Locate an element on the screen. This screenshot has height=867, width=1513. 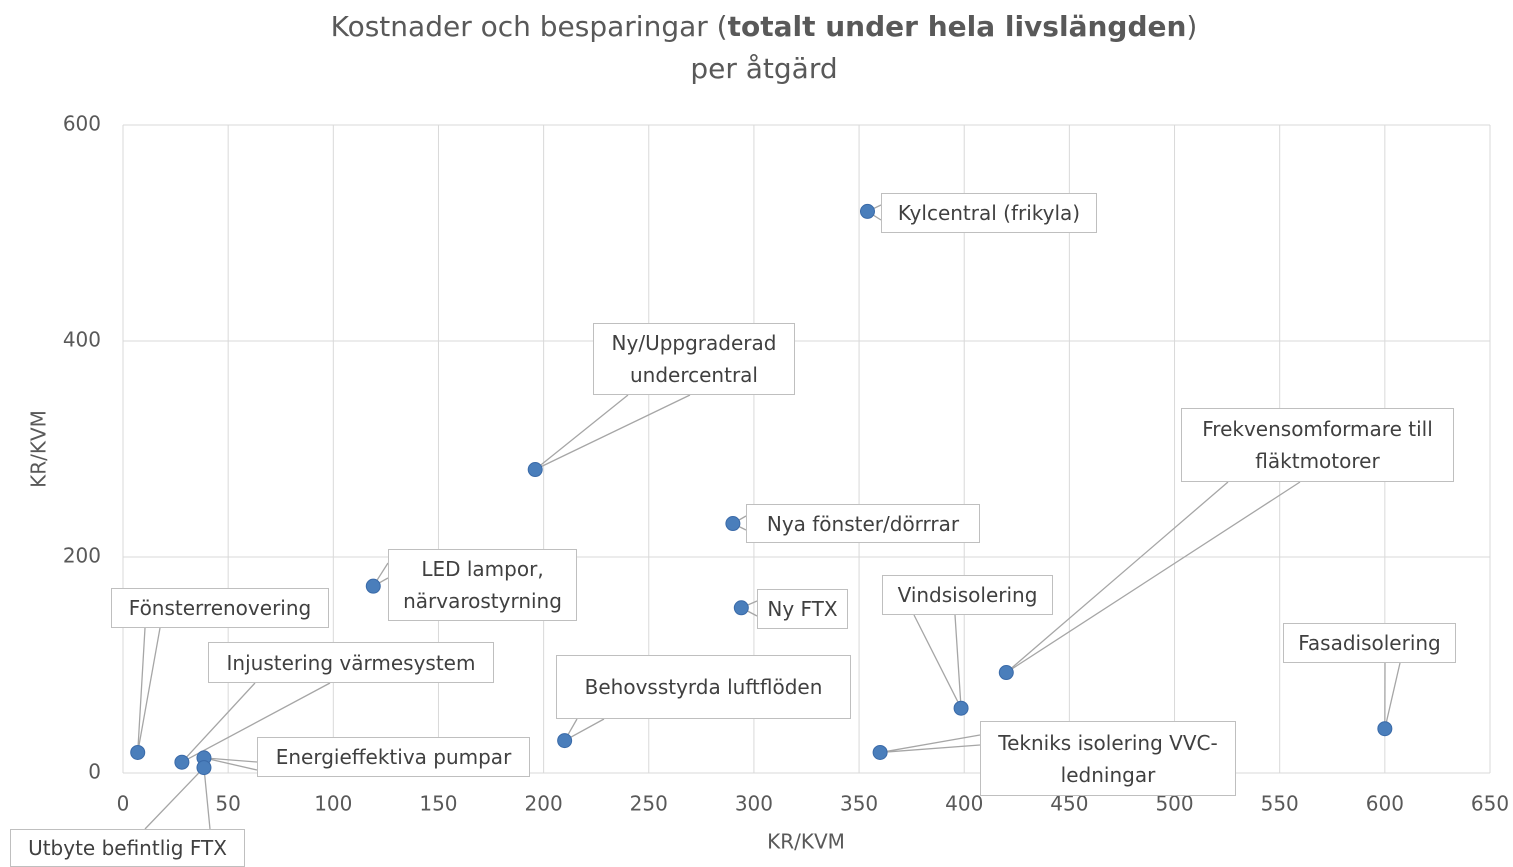
x-tick-label: 550 is located at coordinates (1280, 804).